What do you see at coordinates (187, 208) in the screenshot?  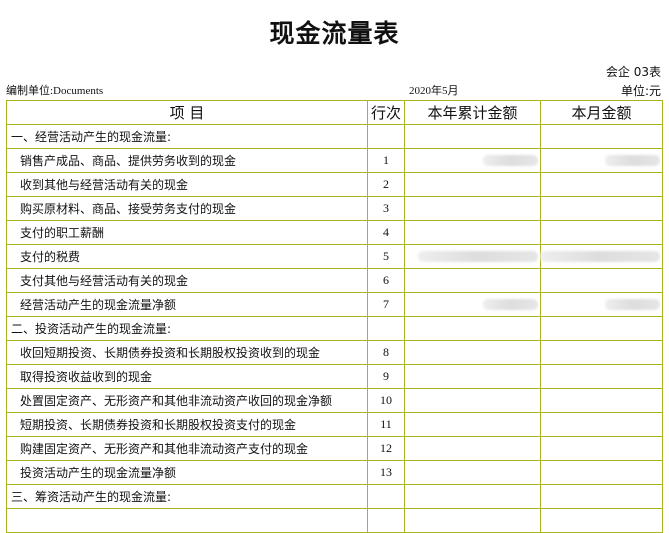 I see `row-item: 购买原材料、商品、接受劳务支付的现金` at bounding box center [187, 208].